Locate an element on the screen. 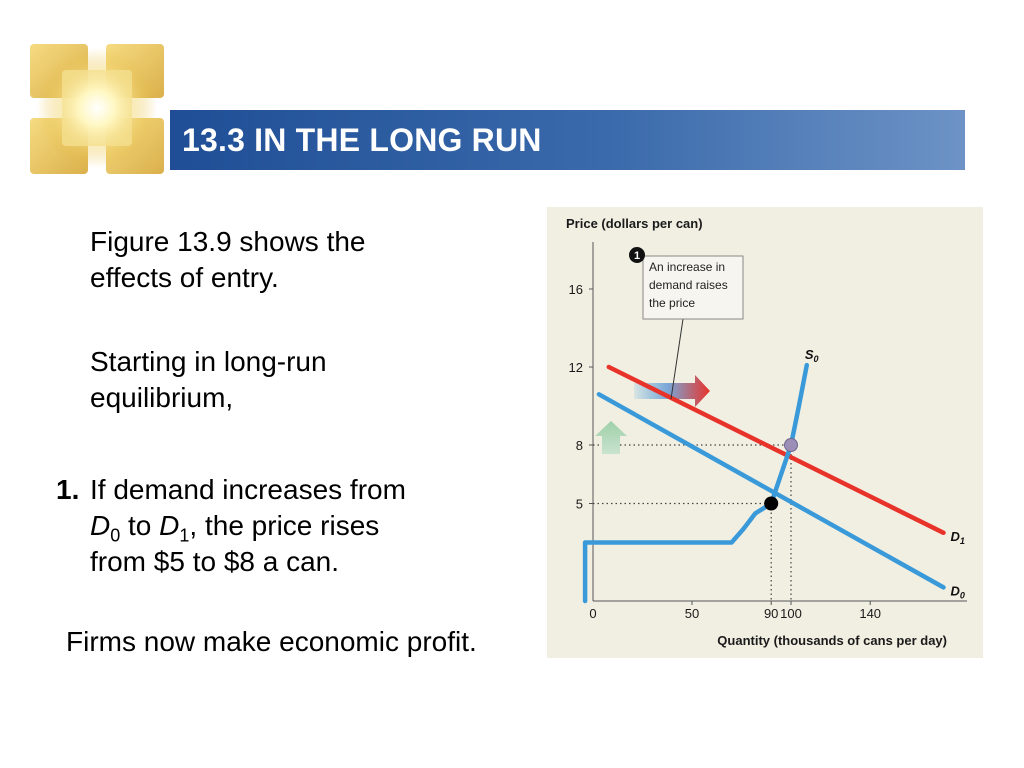  d1-letter: D is located at coordinates (169, 525).